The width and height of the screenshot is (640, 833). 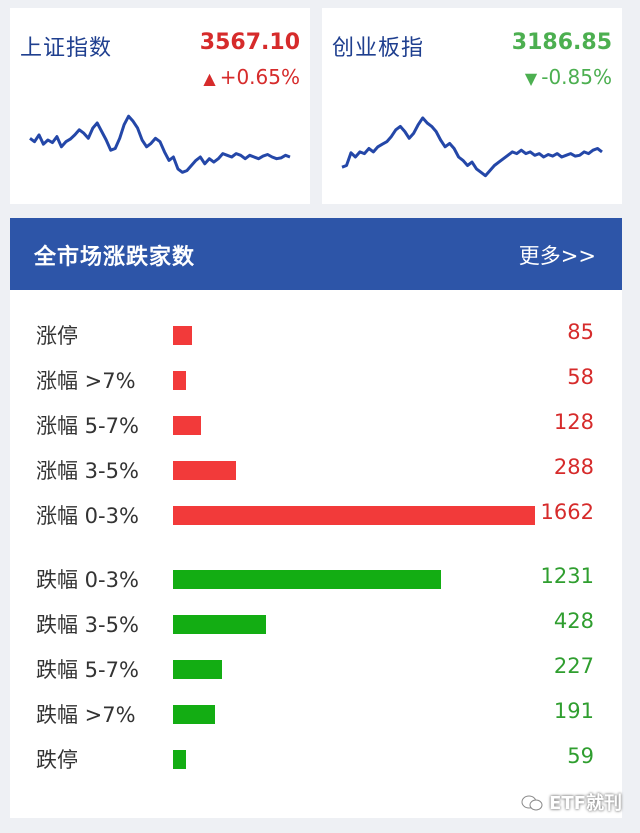 What do you see at coordinates (259, 77) in the screenshot?
I see `index-change-percent: +0.65%` at bounding box center [259, 77].